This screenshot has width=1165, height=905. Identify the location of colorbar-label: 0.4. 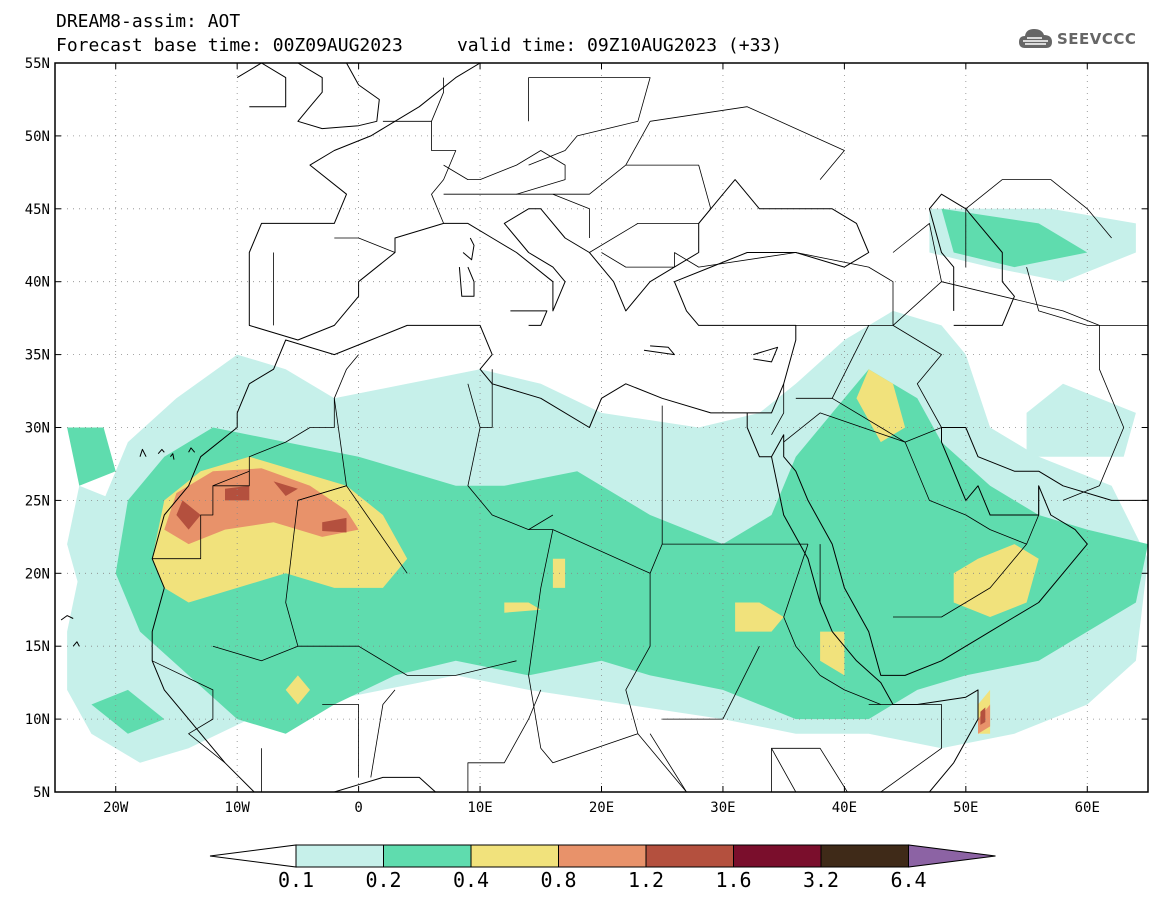
(471, 880).